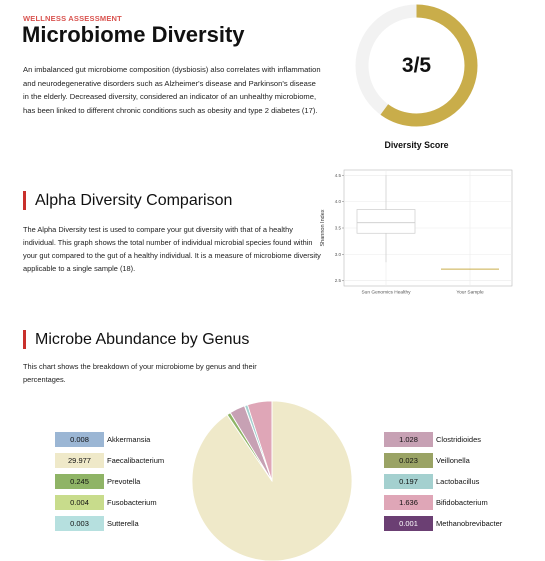 The width and height of the screenshot is (545, 561). What do you see at coordinates (136, 460) in the screenshot?
I see `legend-label: Faecalibacterium` at bounding box center [136, 460].